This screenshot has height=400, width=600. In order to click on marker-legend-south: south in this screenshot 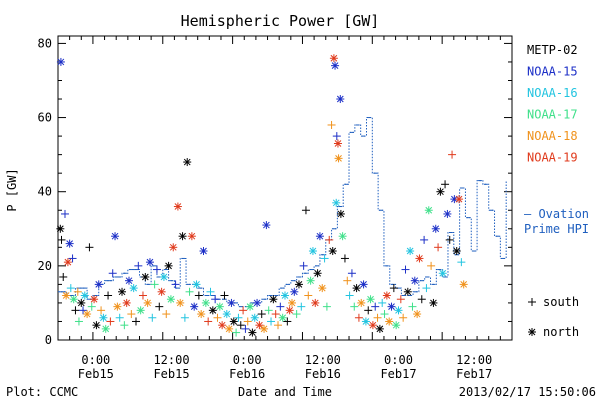, I will do `click(553, 302)`.